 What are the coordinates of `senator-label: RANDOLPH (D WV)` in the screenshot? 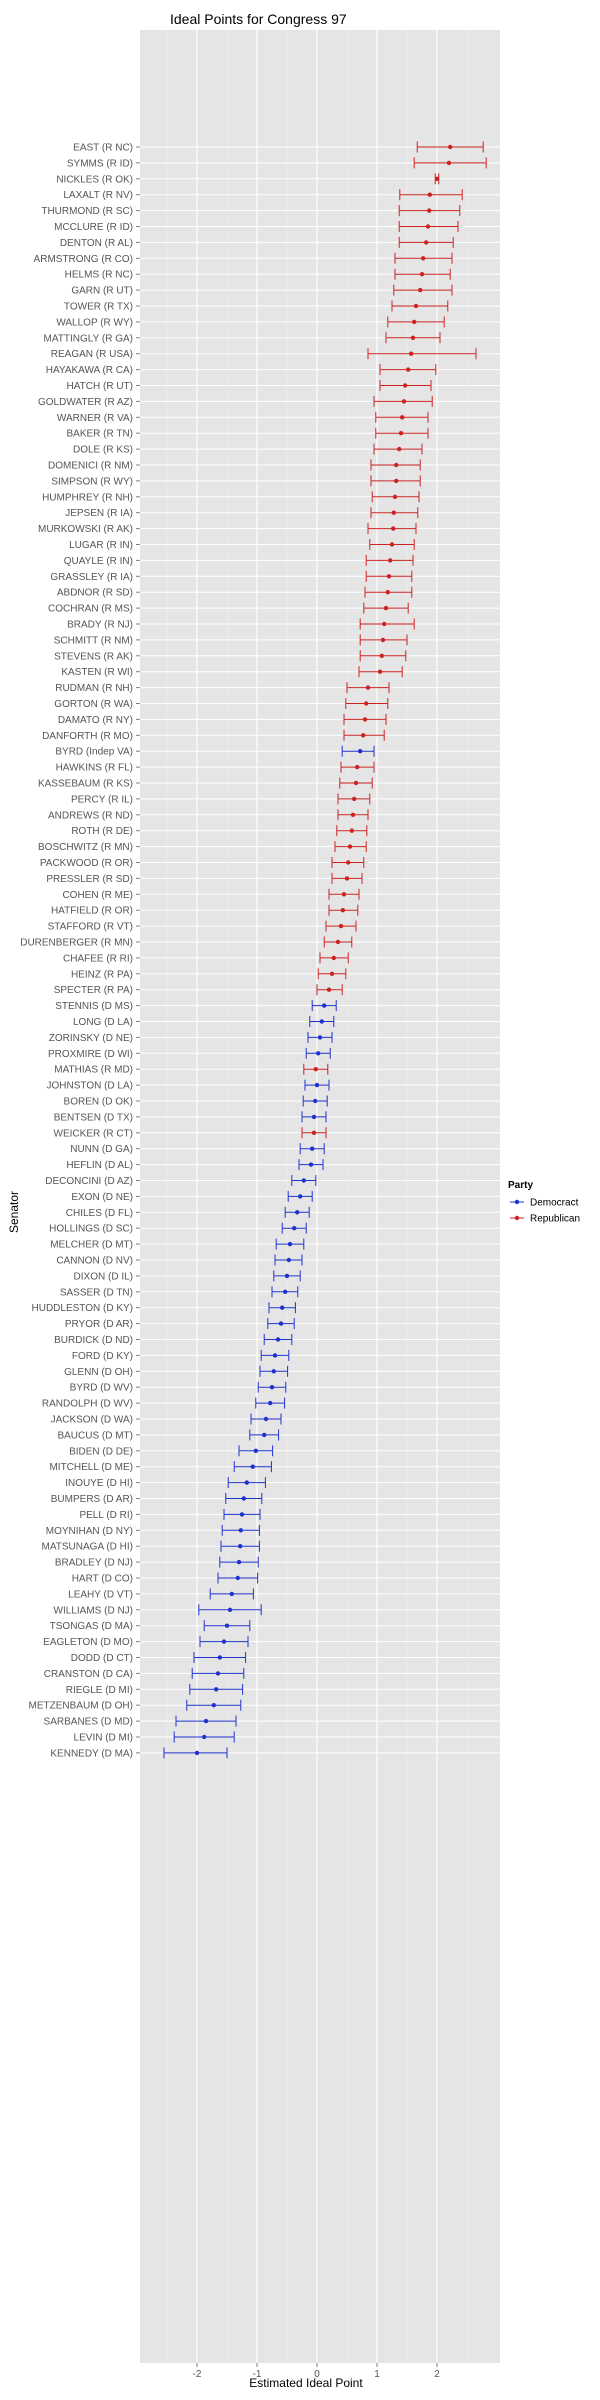 It's located at (87, 1404).